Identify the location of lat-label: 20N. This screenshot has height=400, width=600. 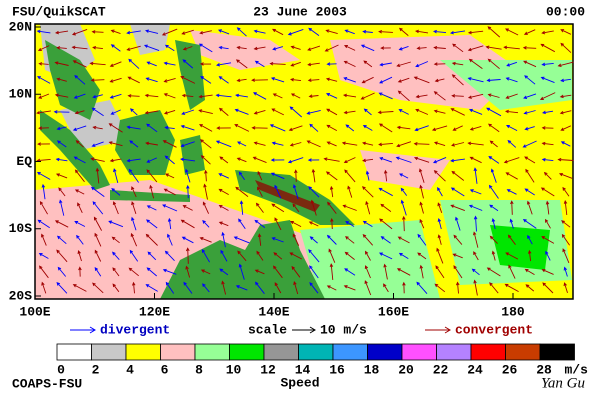
(20, 26).